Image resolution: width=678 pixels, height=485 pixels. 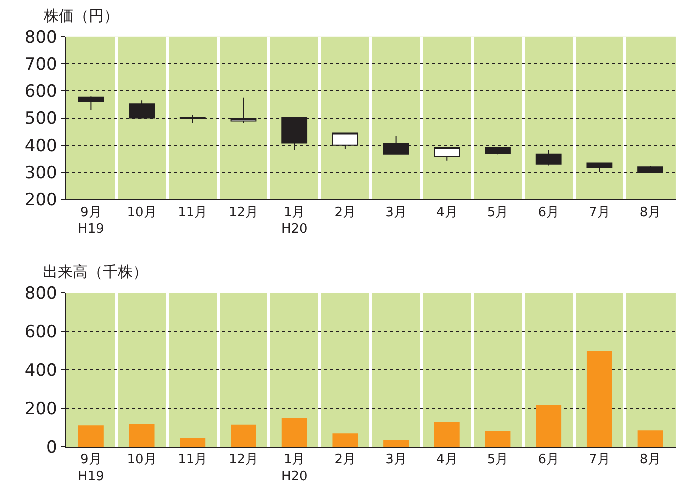 What do you see at coordinates (52, 448) in the screenshot?
I see `y-tick-label: 0` at bounding box center [52, 448].